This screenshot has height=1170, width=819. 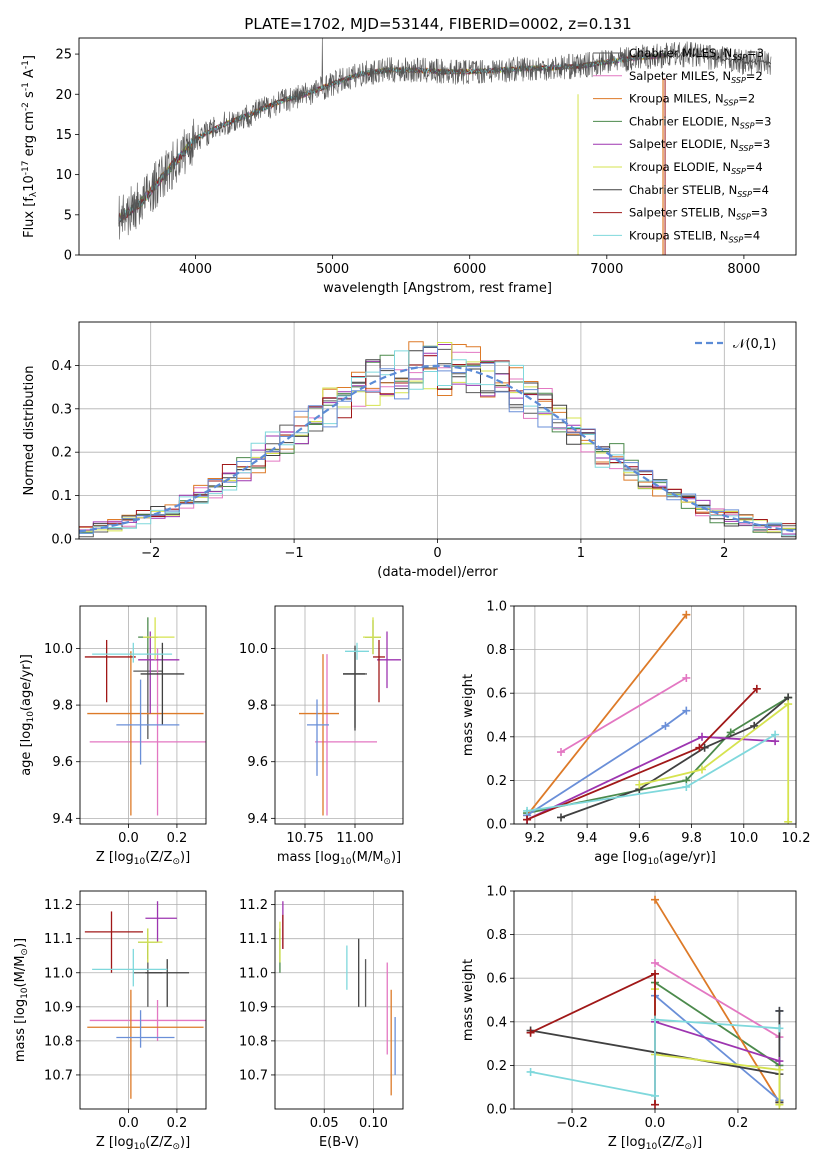 I want to click on x-axis-label: wavelength [Angstrom, rest frame], so click(x=437, y=288).